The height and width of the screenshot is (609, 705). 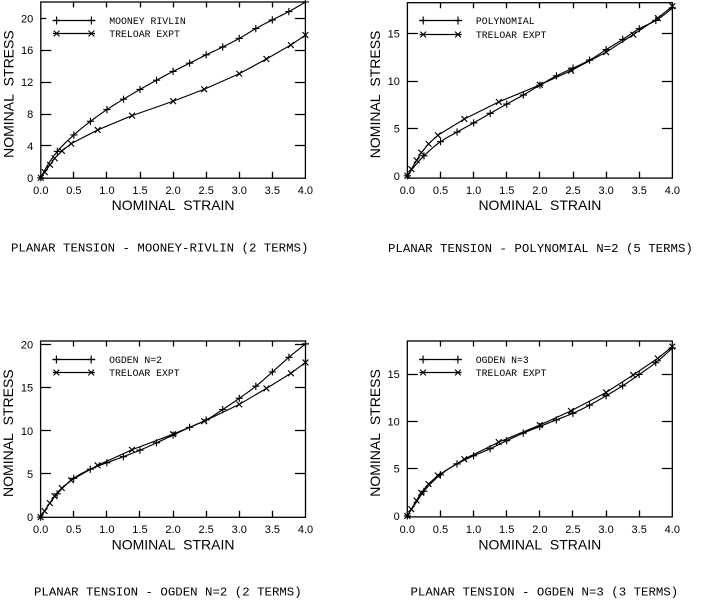 What do you see at coordinates (30, 115) in the screenshot?
I see `svg-text: 8` at bounding box center [30, 115].